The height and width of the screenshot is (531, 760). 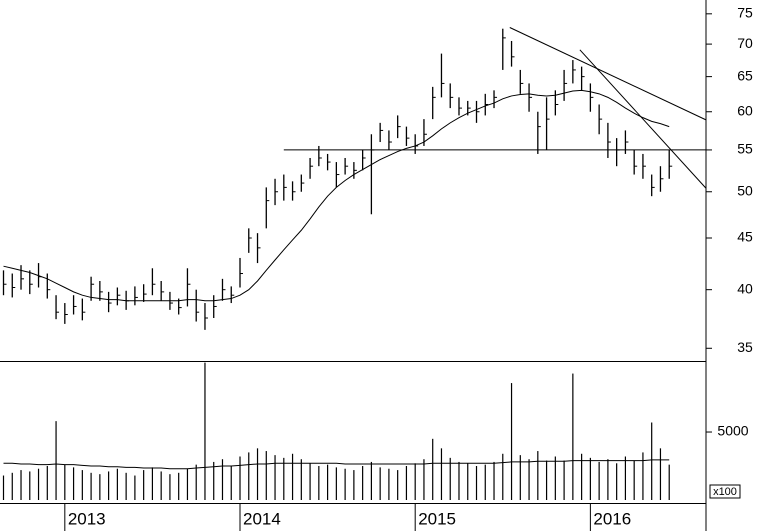 What do you see at coordinates (87, 518) in the screenshot?
I see `x-tick-label: 2013` at bounding box center [87, 518].